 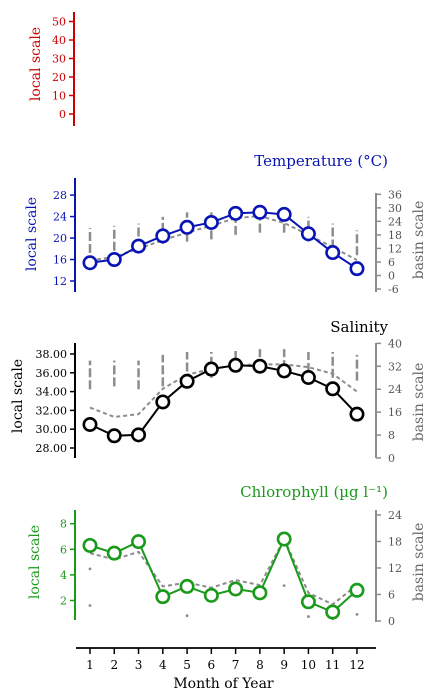 I want to click on x-tick-label: 5, so click(x=187, y=665).